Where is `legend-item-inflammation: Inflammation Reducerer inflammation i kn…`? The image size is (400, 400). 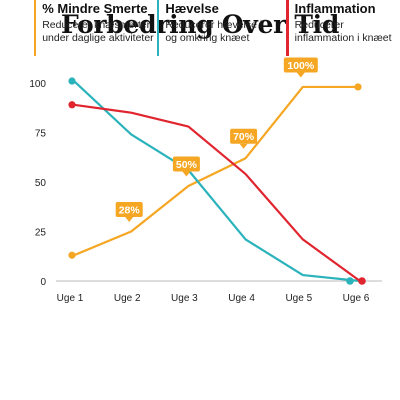
legend-item-inflammation: Inflammation Reducerer inflammation i kn… is located at coordinates (340, 30).